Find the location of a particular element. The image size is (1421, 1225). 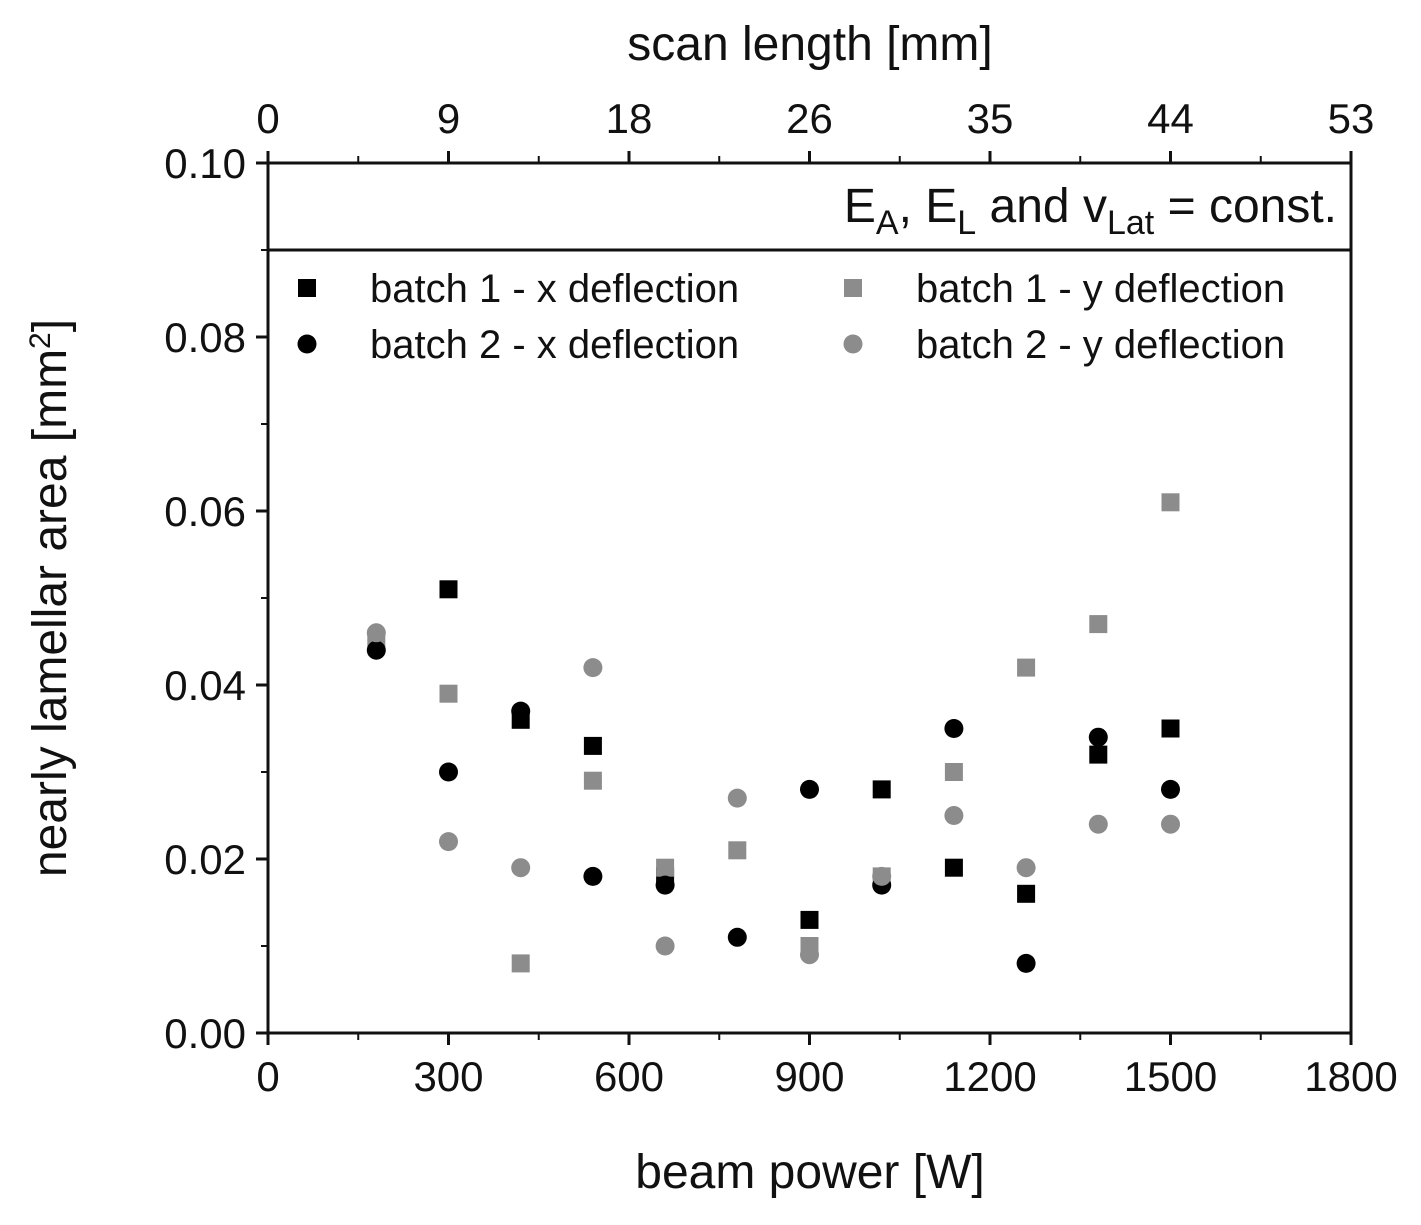

y-axis-title-main: nearly lamellar area [mm is located at coordinates (50, 613).